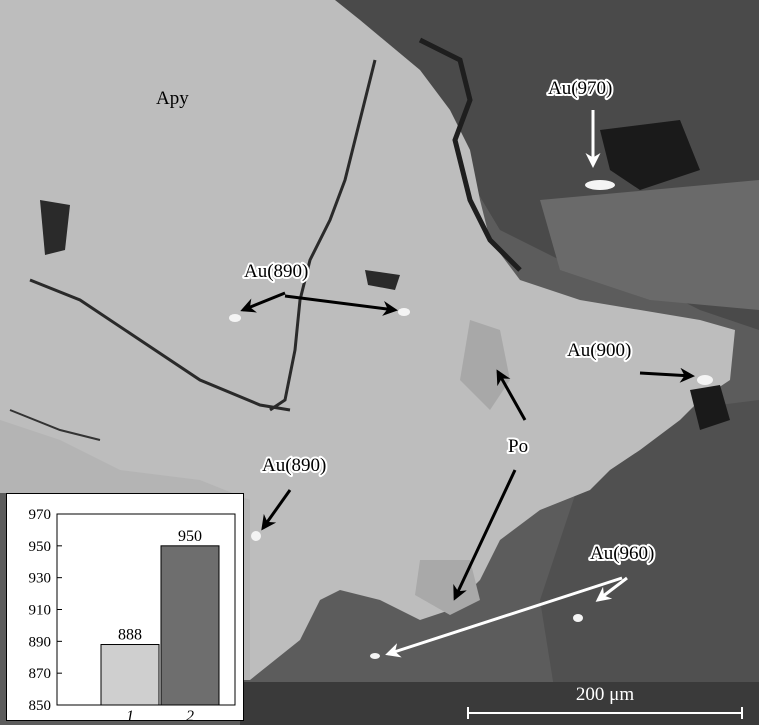 The width and height of the screenshot is (759, 725). I want to click on gold-grain-890-b, so click(404, 312).